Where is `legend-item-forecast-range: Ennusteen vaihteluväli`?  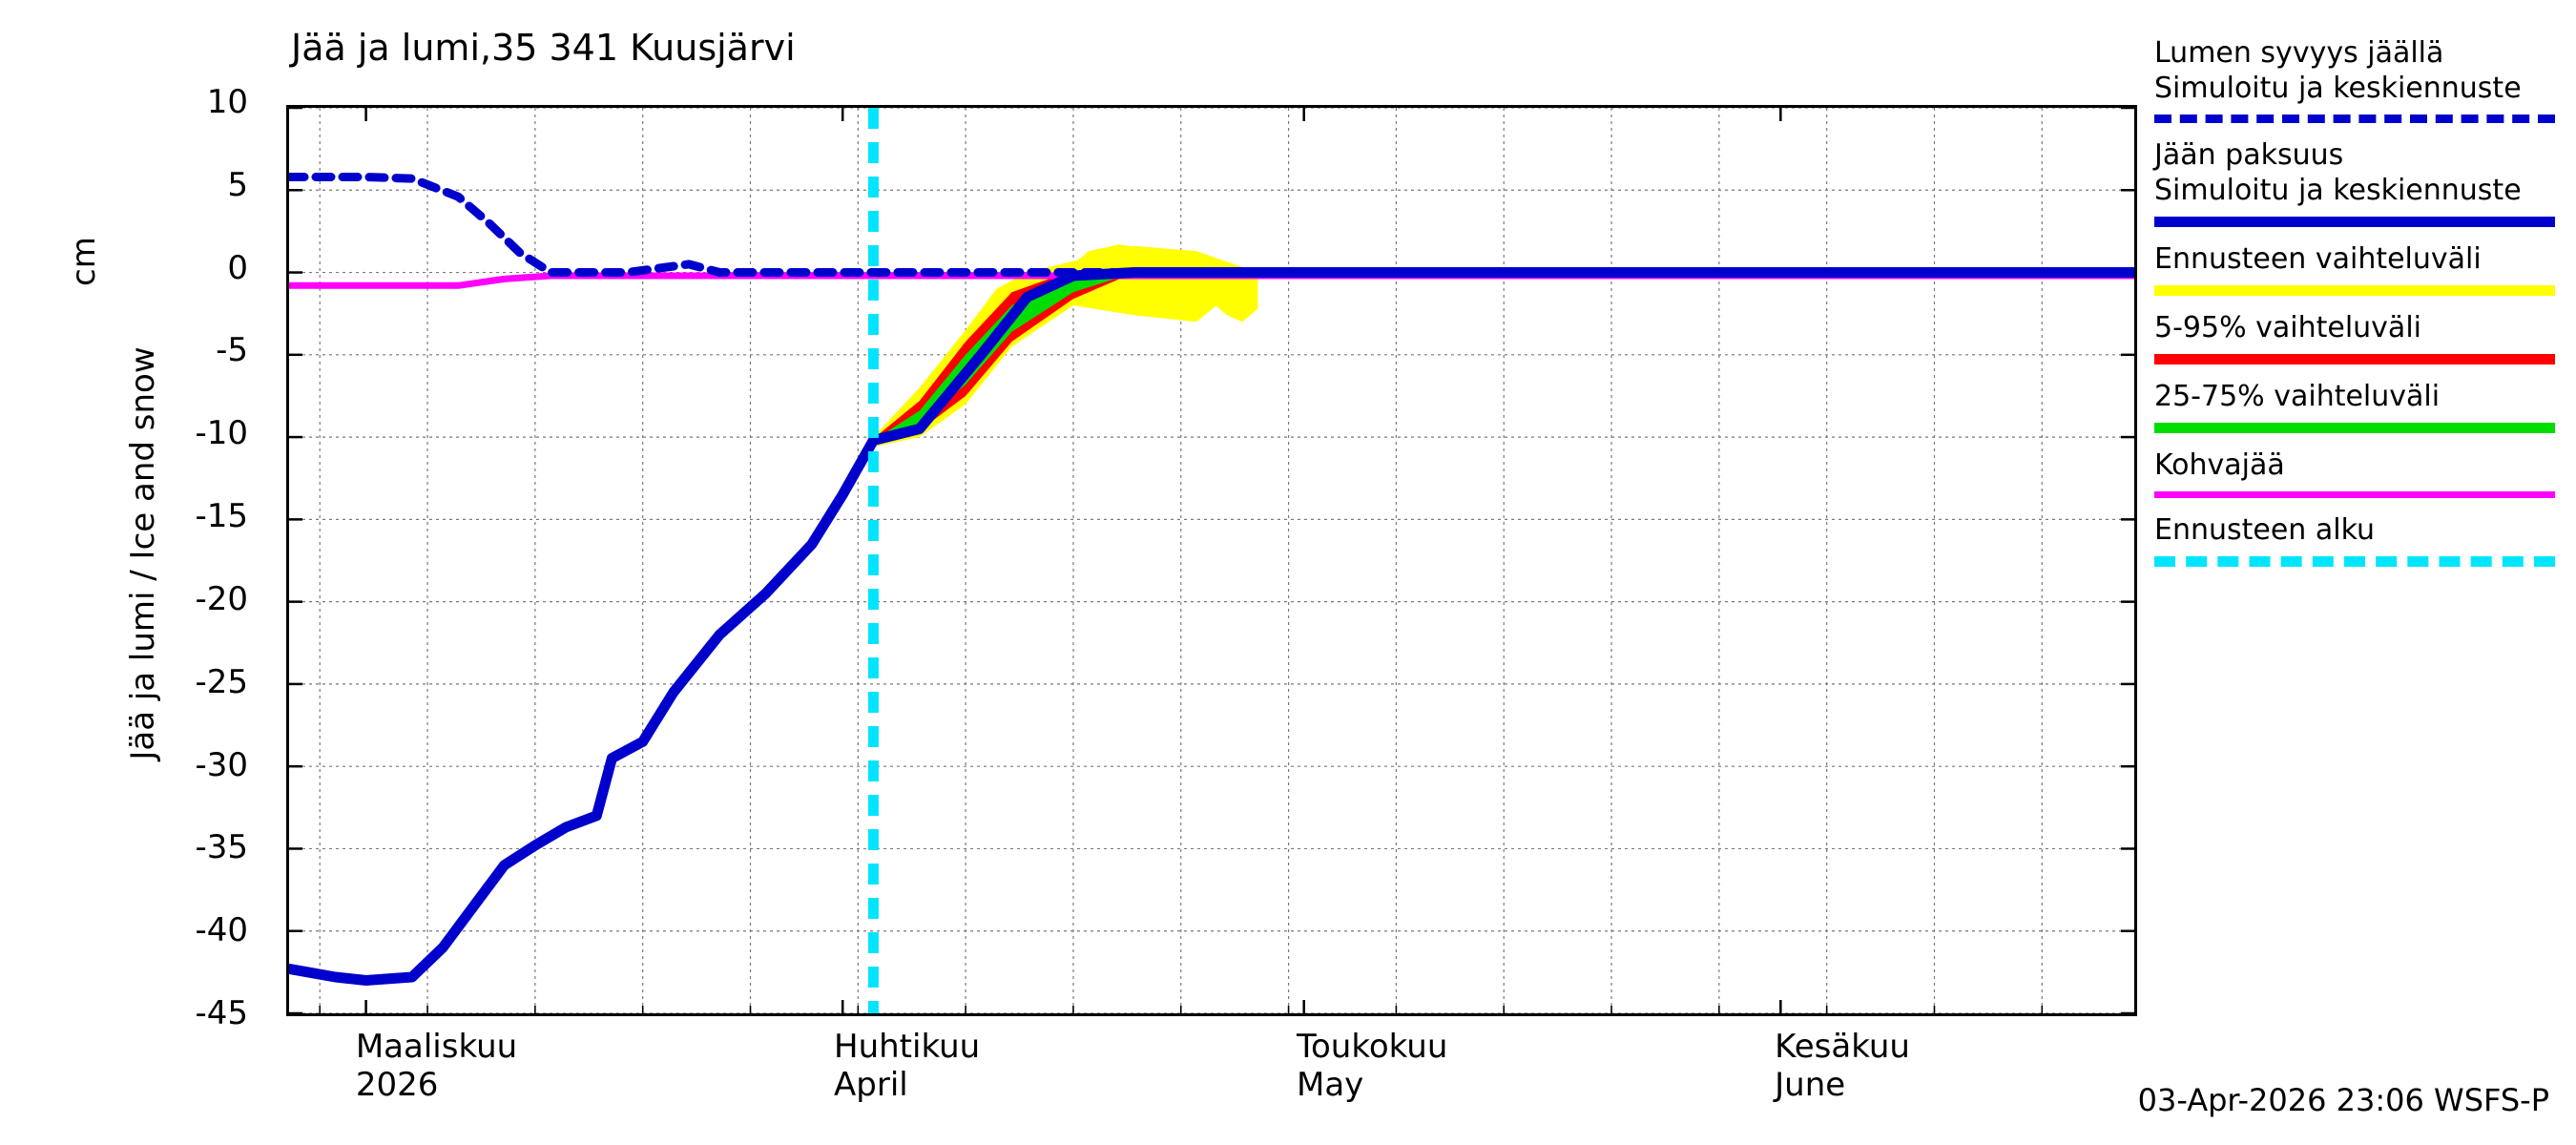 legend-item-forecast-range: Ennusteen vaihteluväli is located at coordinates (2359, 269).